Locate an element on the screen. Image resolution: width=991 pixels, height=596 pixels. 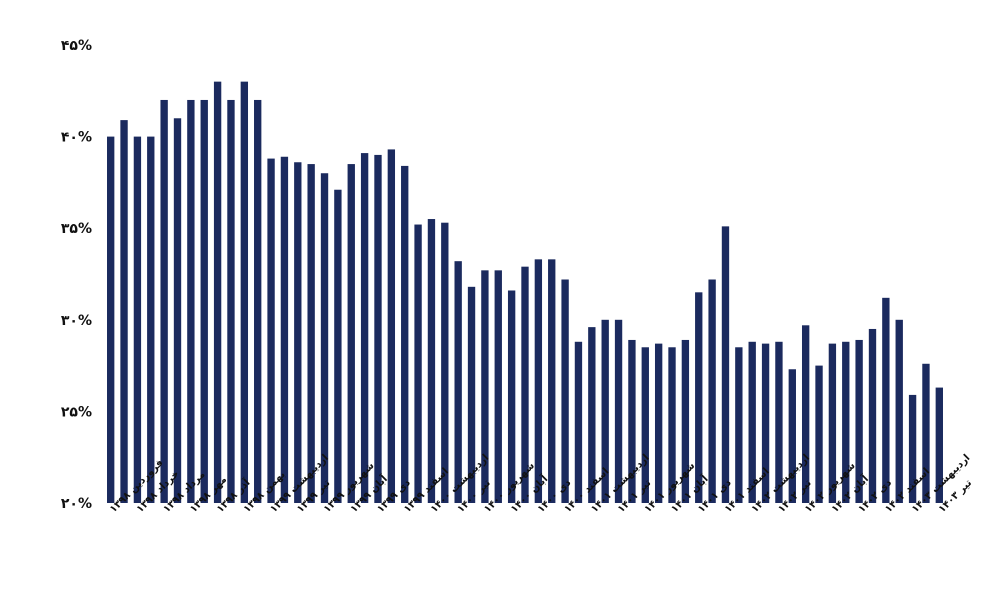
y-tick-label: ۲۵% is located at coordinates (76, 412).